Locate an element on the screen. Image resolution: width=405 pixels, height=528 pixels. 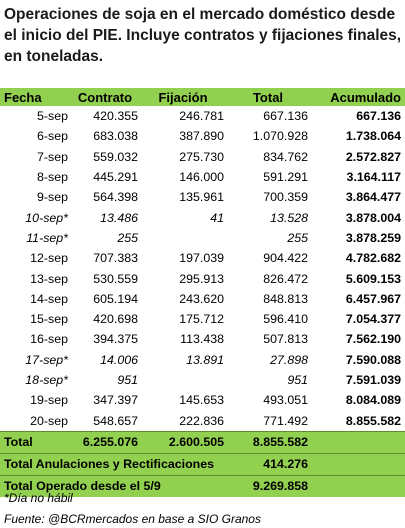
cell-total: 667.136 is located at coordinates (285, 116).